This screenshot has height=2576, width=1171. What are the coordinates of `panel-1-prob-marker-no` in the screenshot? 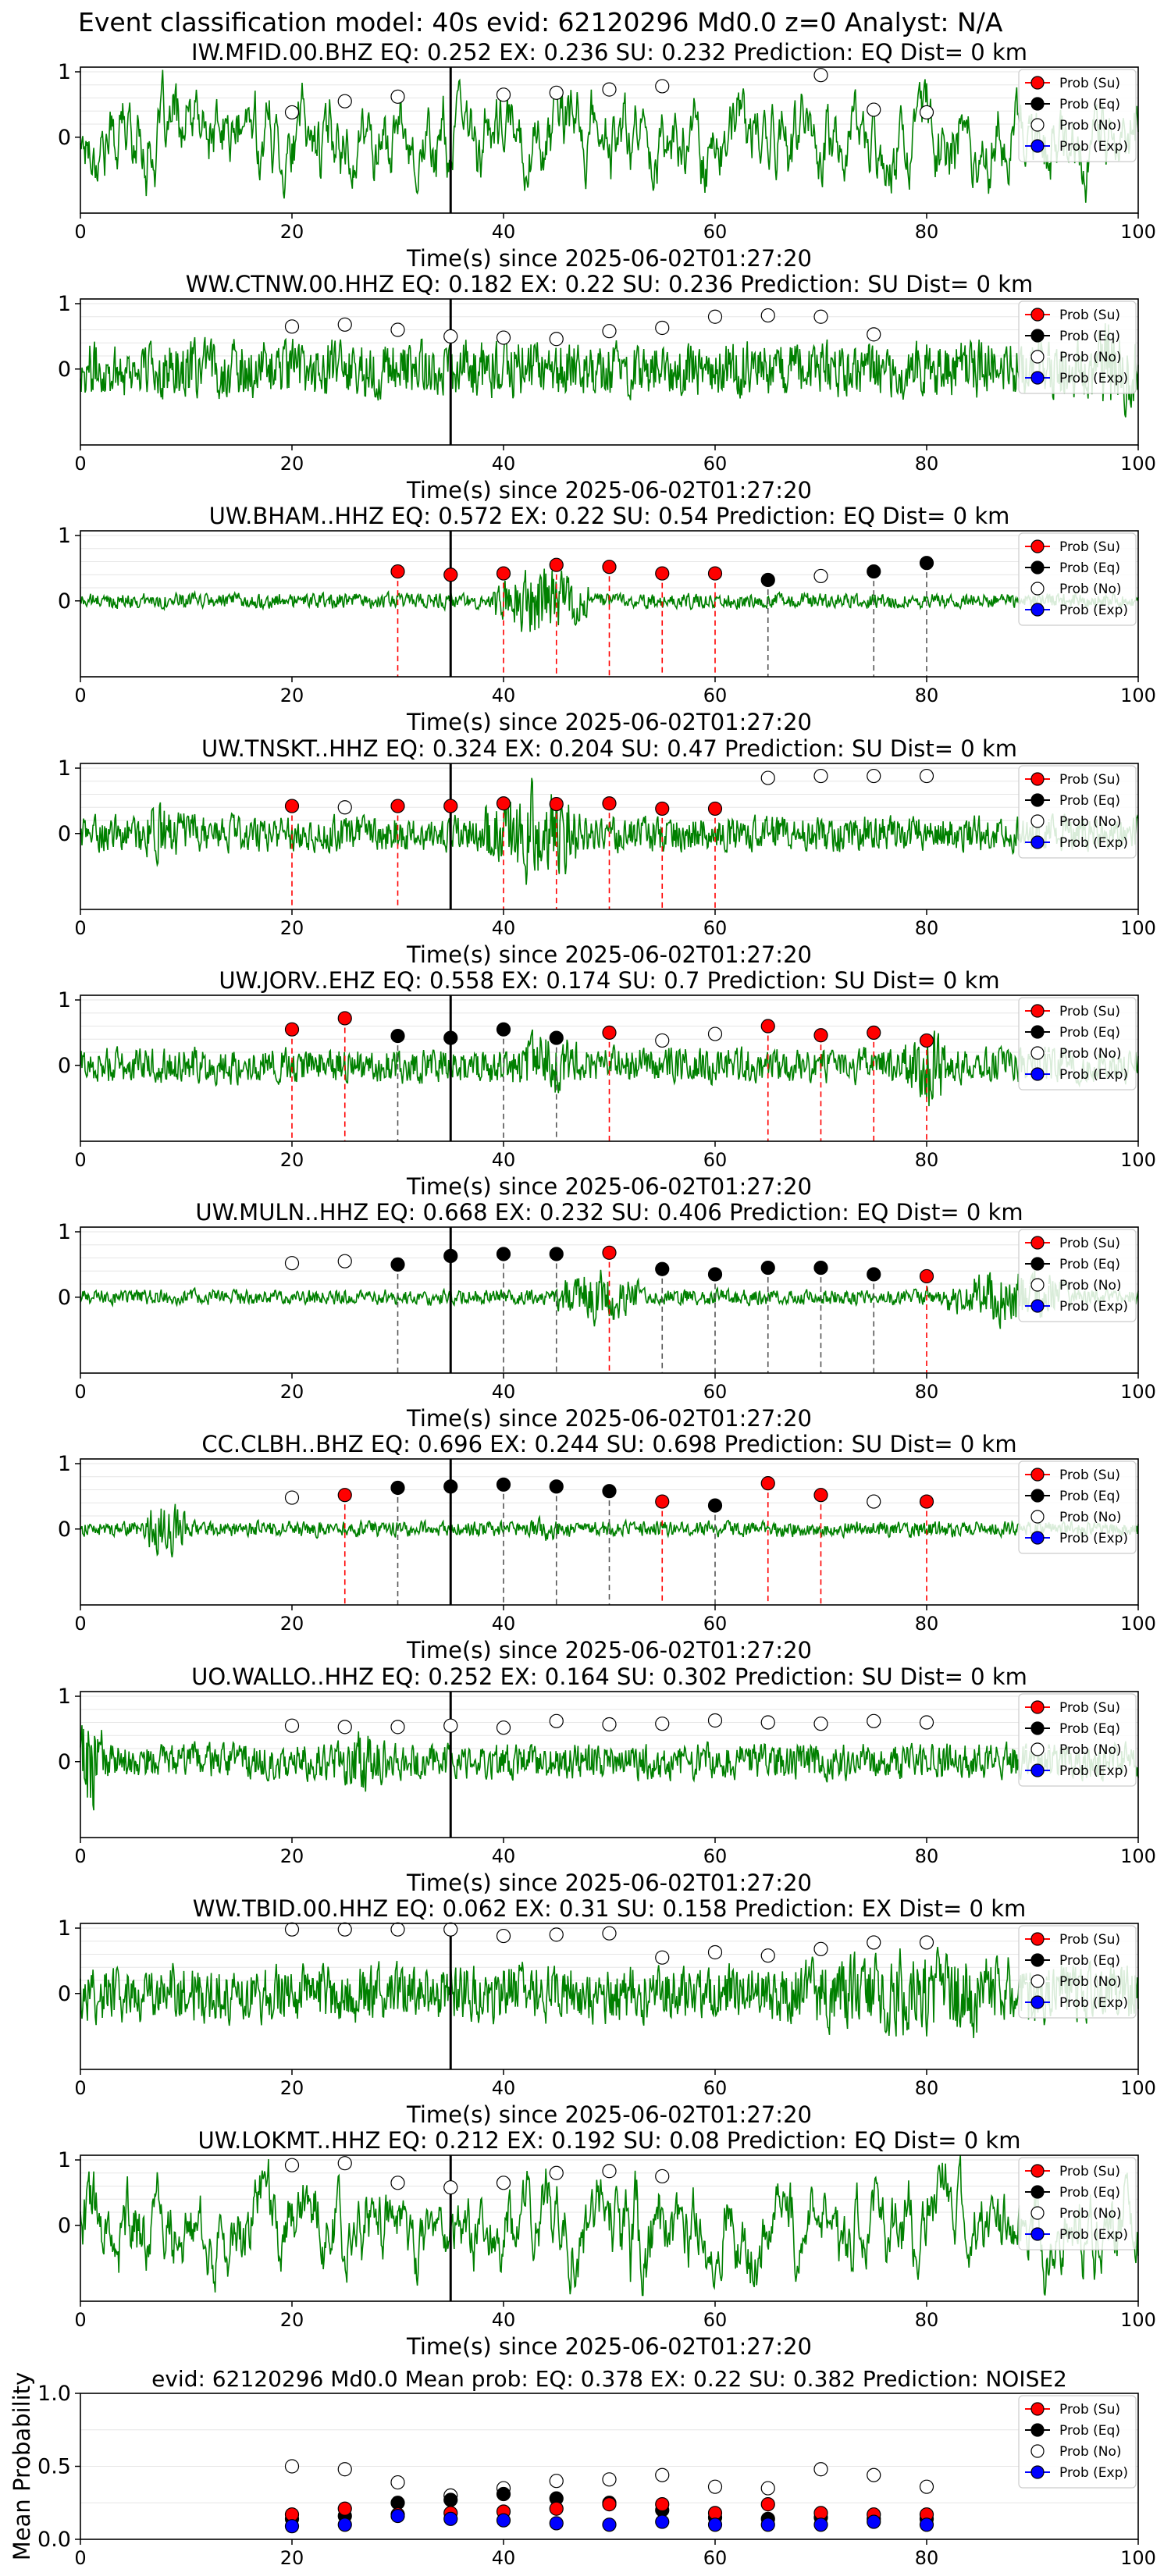 It's located at (662, 86).